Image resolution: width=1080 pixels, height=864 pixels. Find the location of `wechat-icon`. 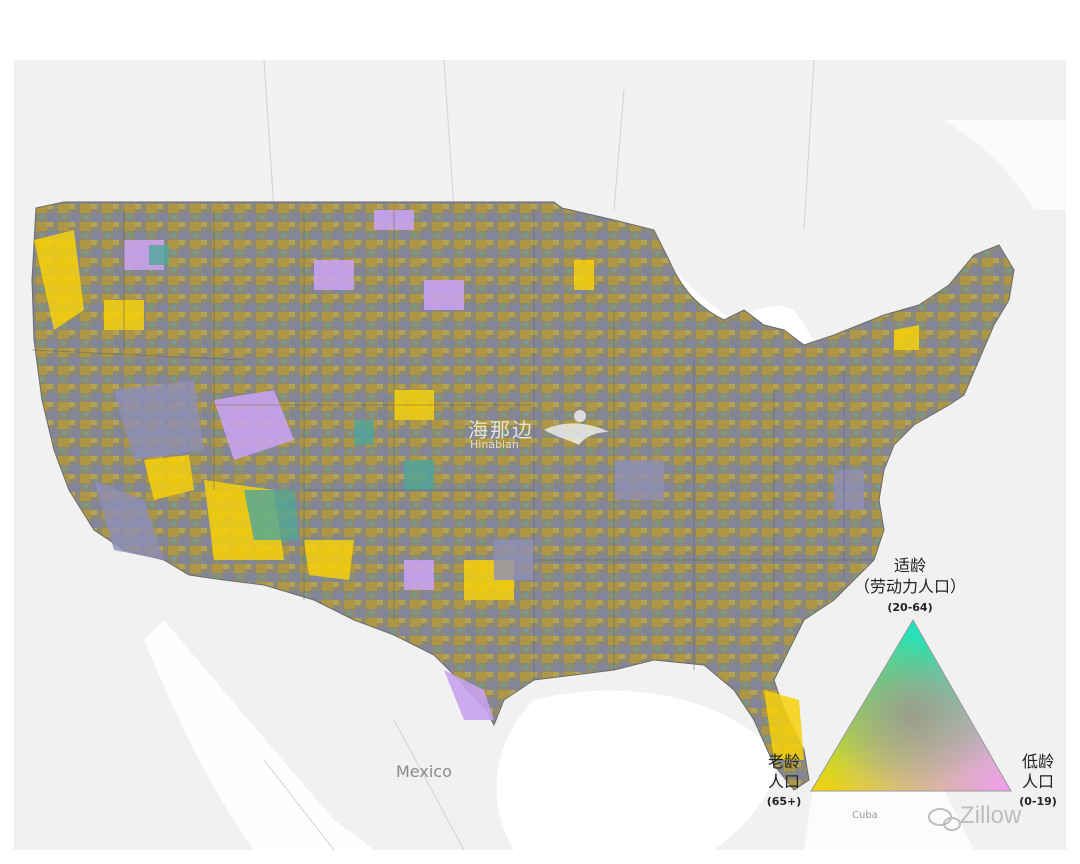

wechat-icon is located at coordinates (944, 819).